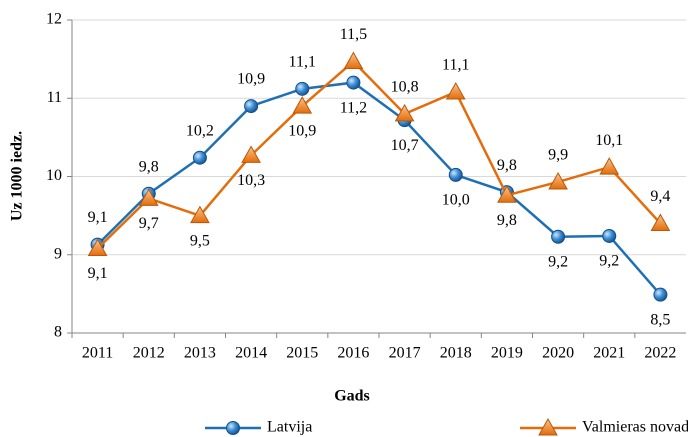 This screenshot has width=688, height=437. Describe the element at coordinates (200, 353) in the screenshot. I see `x-tick-label: 2013` at that location.